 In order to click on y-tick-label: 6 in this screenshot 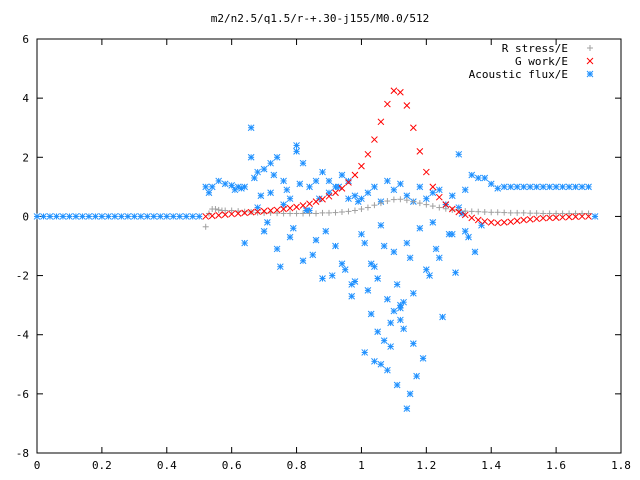, I will do `click(25, 39)`.